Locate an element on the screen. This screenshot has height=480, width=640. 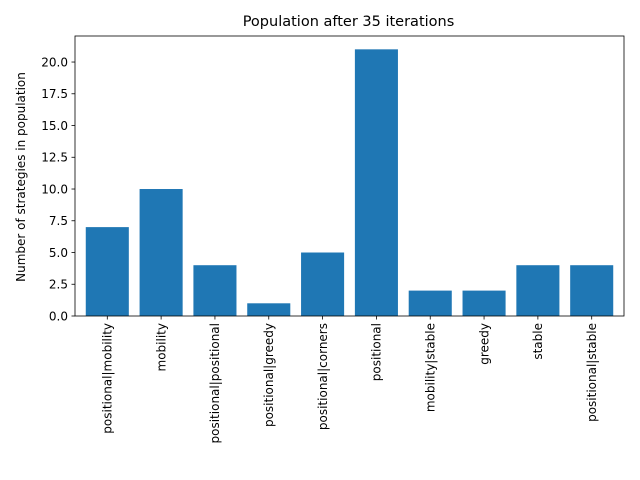
x-tick-label: stable is located at coordinates (538, 341).